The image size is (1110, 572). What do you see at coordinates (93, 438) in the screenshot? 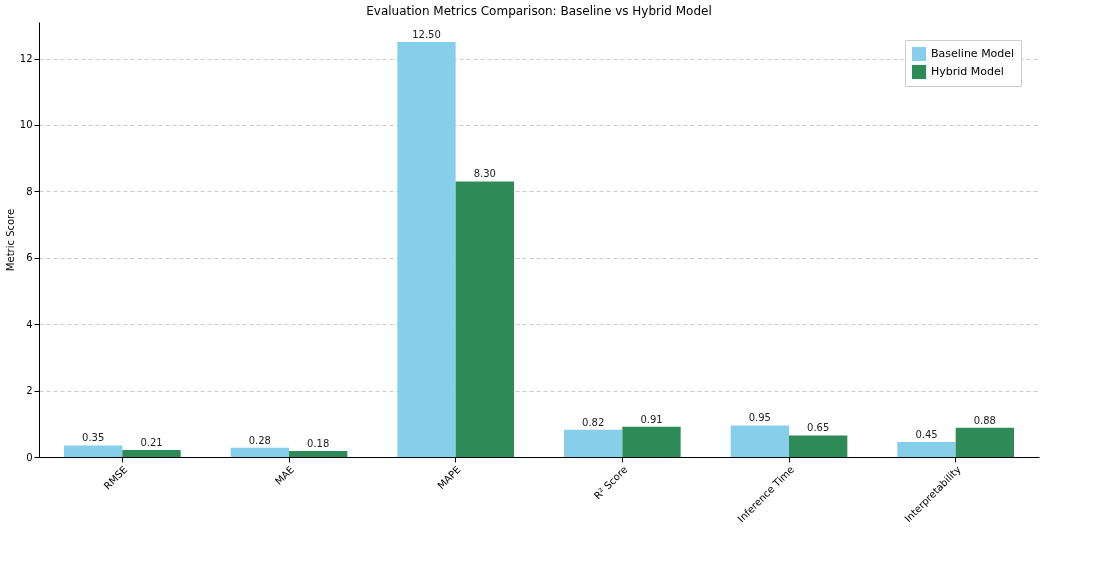
I see `data-label: 0.35` at bounding box center [93, 438].